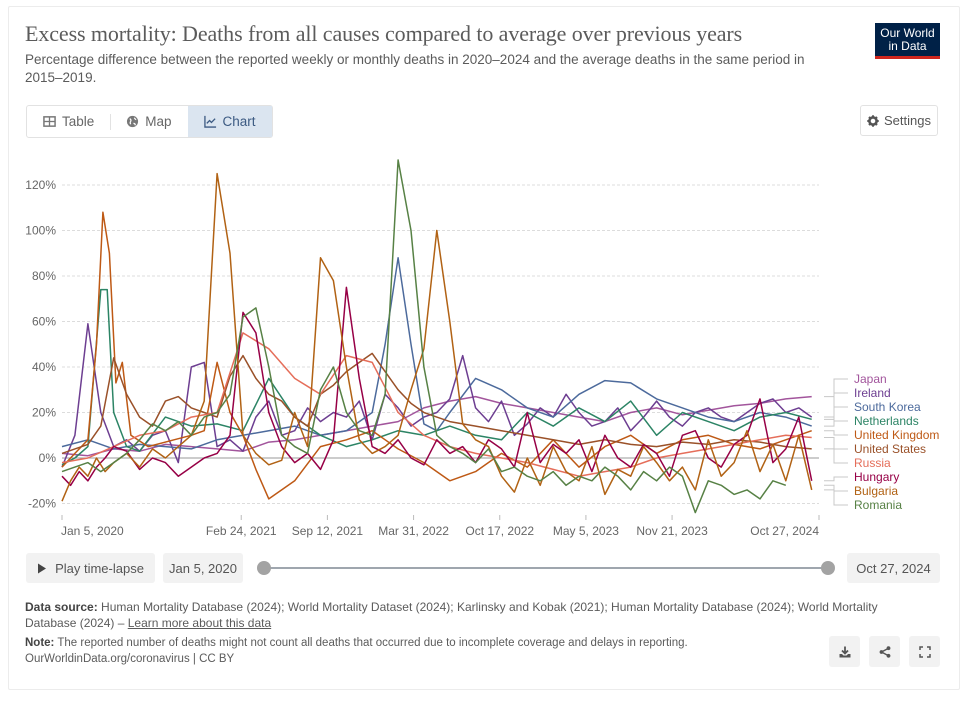 This screenshot has height=705, width=963. I want to click on fullscreen-icon, so click(924, 651).